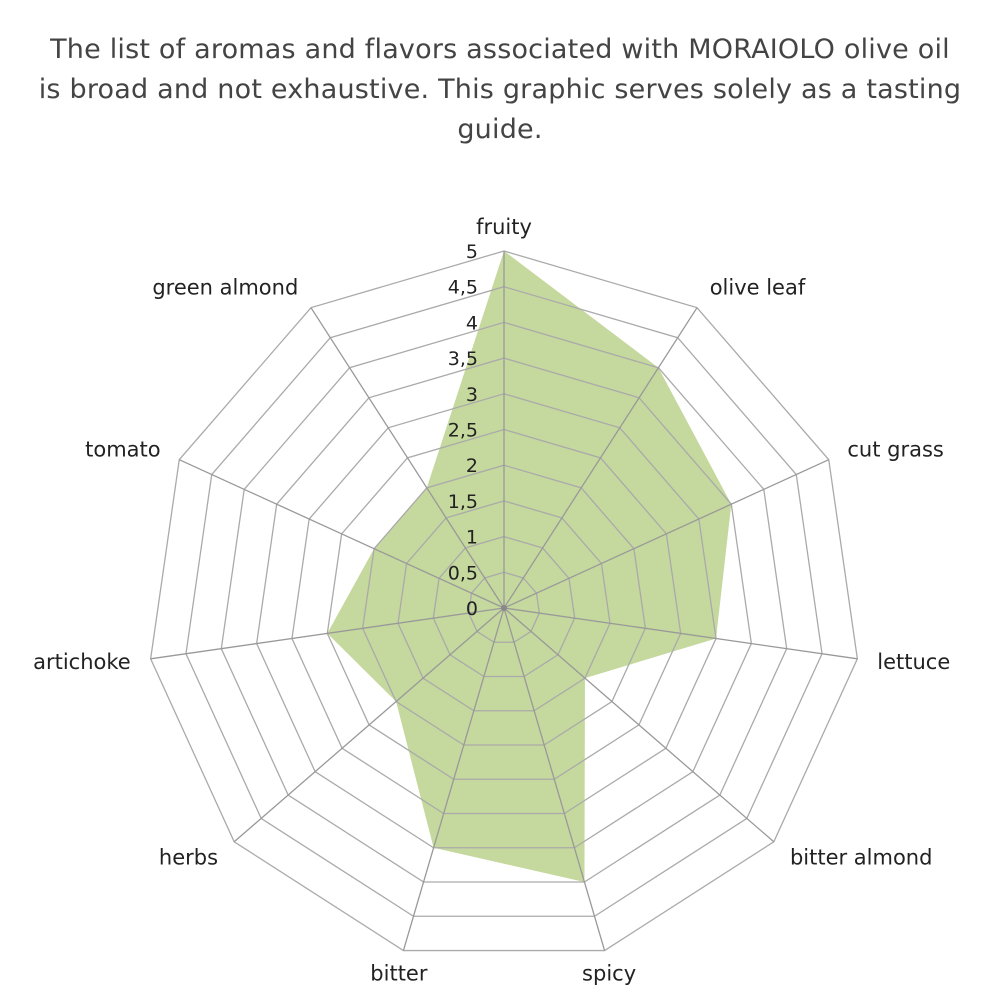 The image size is (1000, 1000). What do you see at coordinates (463, 431) in the screenshot?
I see `tick-label: 2,5` at bounding box center [463, 431].